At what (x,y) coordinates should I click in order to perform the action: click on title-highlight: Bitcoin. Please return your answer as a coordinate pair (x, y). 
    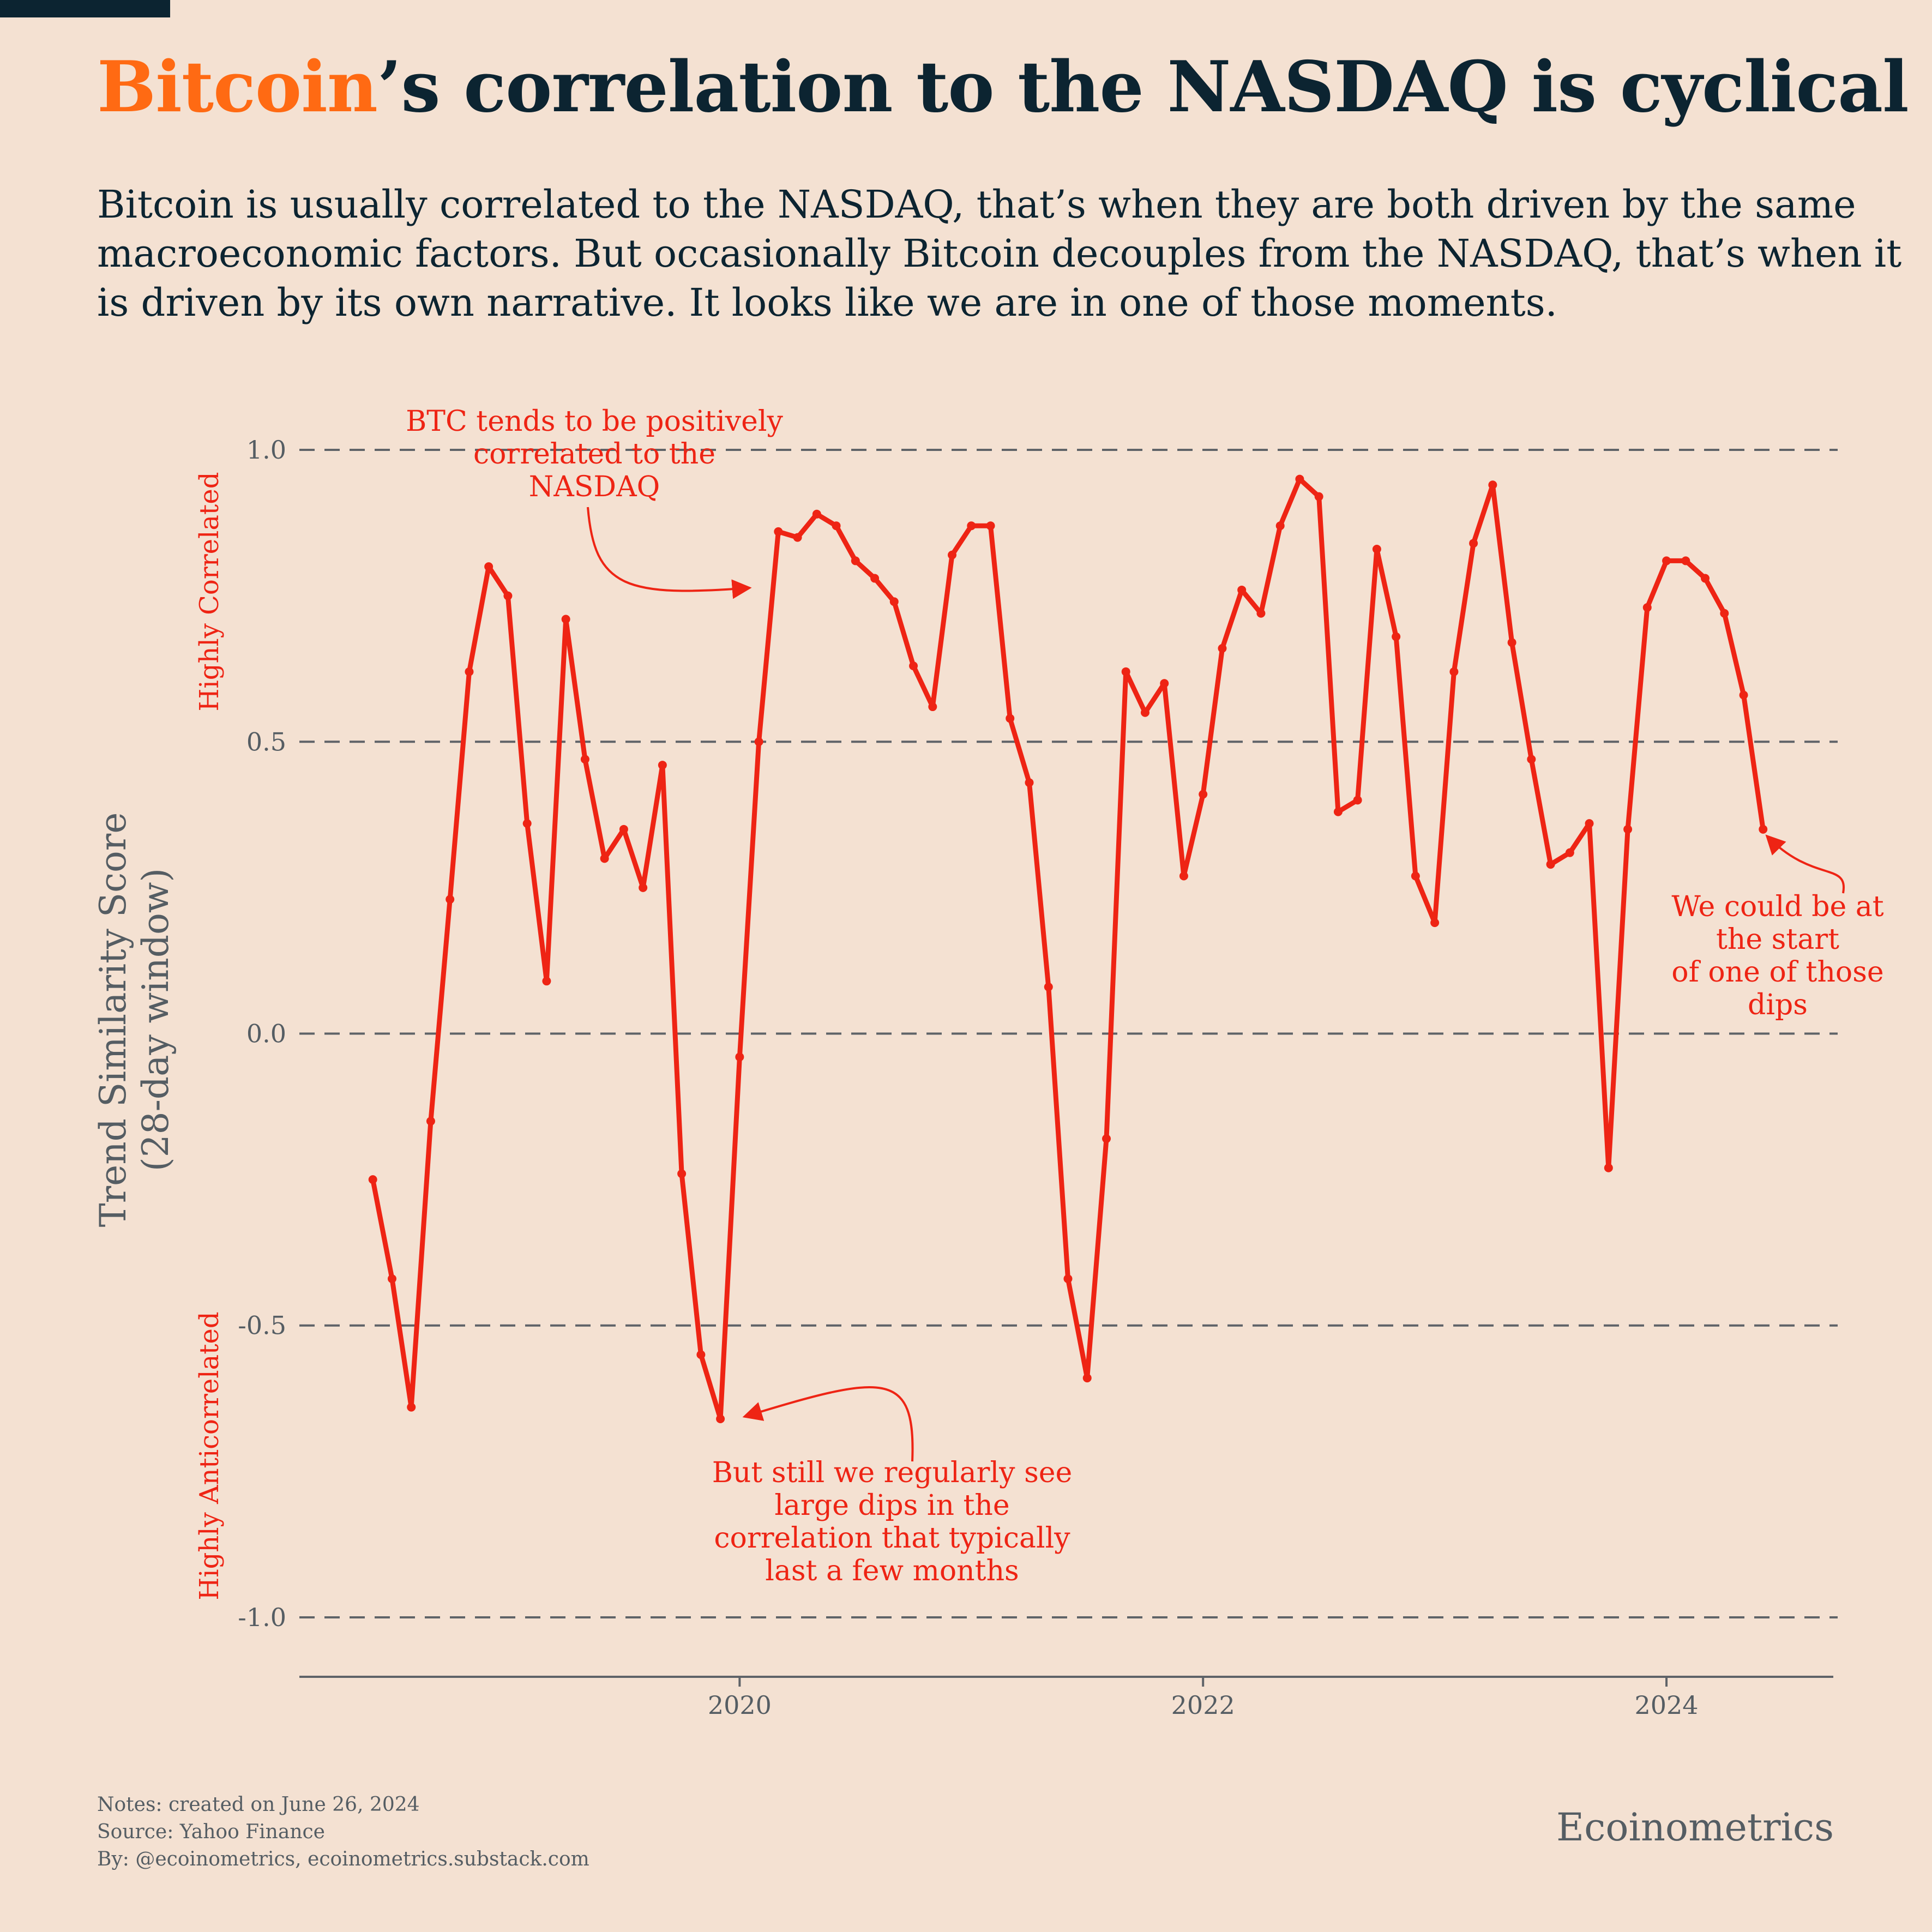
    Looking at the image, I should click on (237, 87).